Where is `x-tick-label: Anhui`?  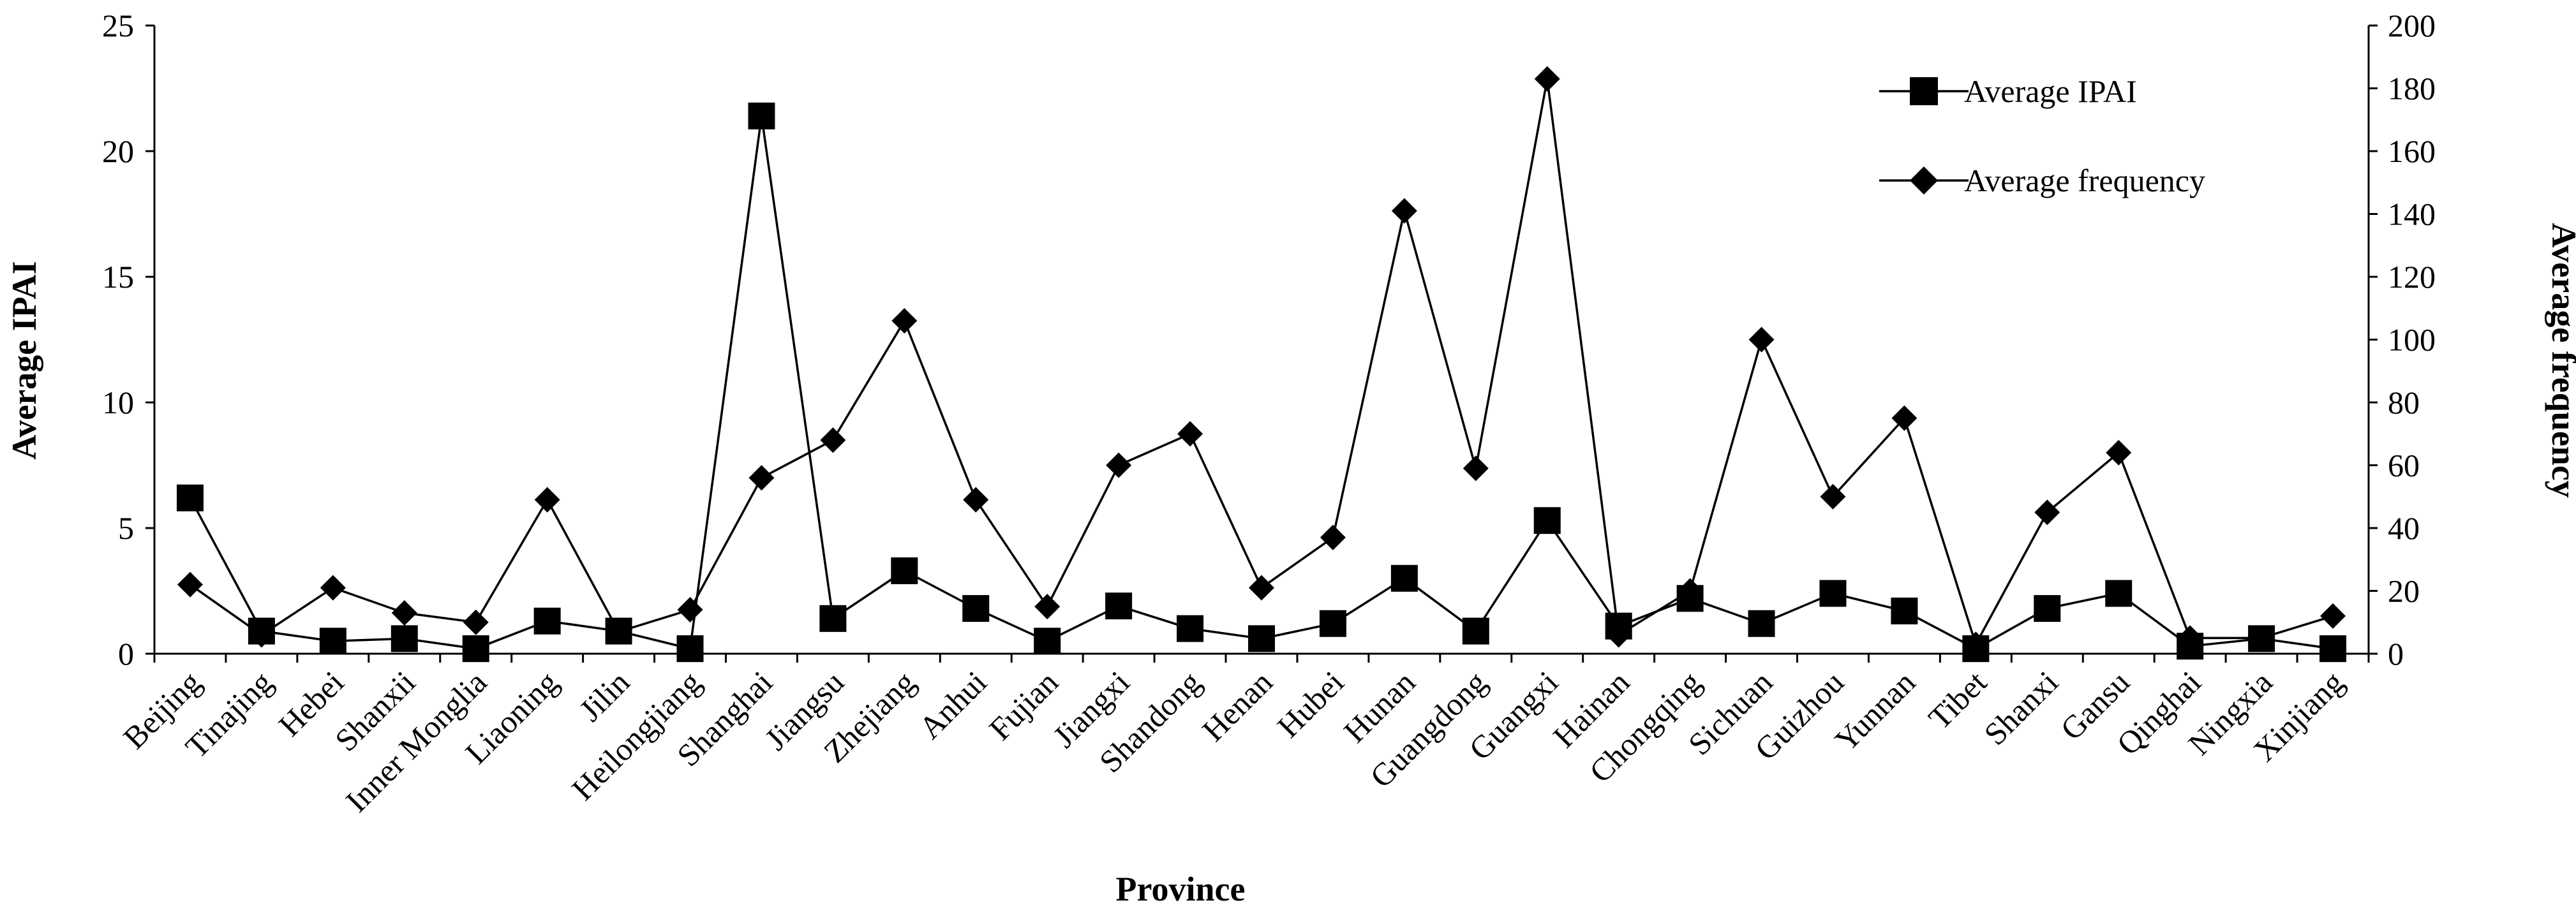 x-tick-label: Anhui is located at coordinates (953, 705).